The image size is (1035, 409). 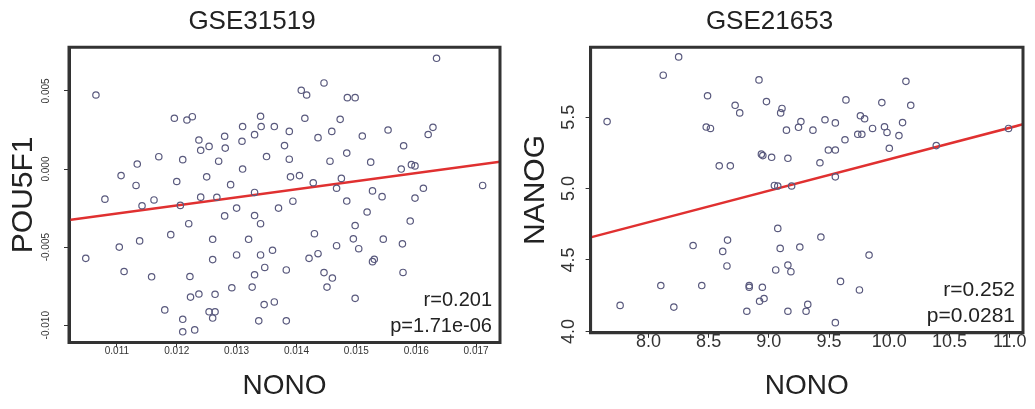 I want to click on y-tick-label: -0.005, so click(x=45, y=247).